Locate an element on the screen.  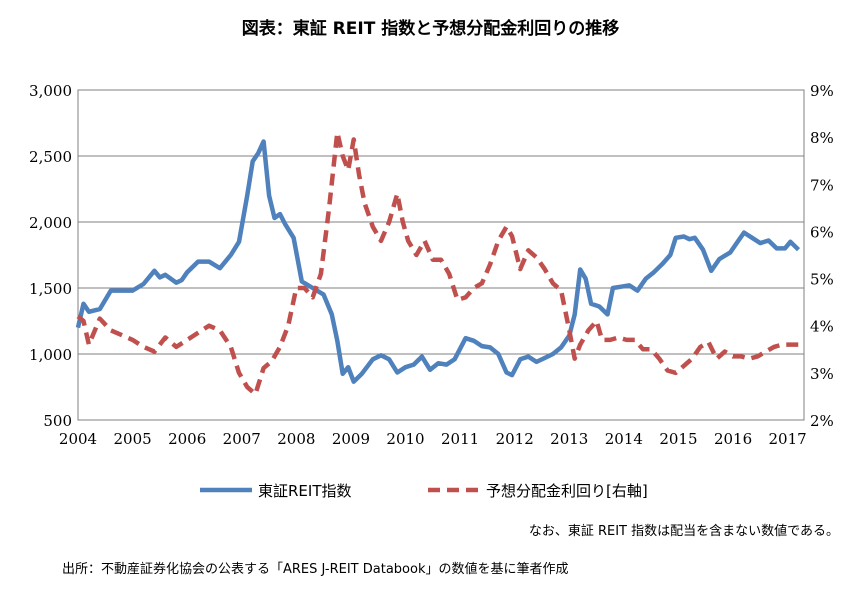
y-right-tick-label: 4% is located at coordinates (822, 327).